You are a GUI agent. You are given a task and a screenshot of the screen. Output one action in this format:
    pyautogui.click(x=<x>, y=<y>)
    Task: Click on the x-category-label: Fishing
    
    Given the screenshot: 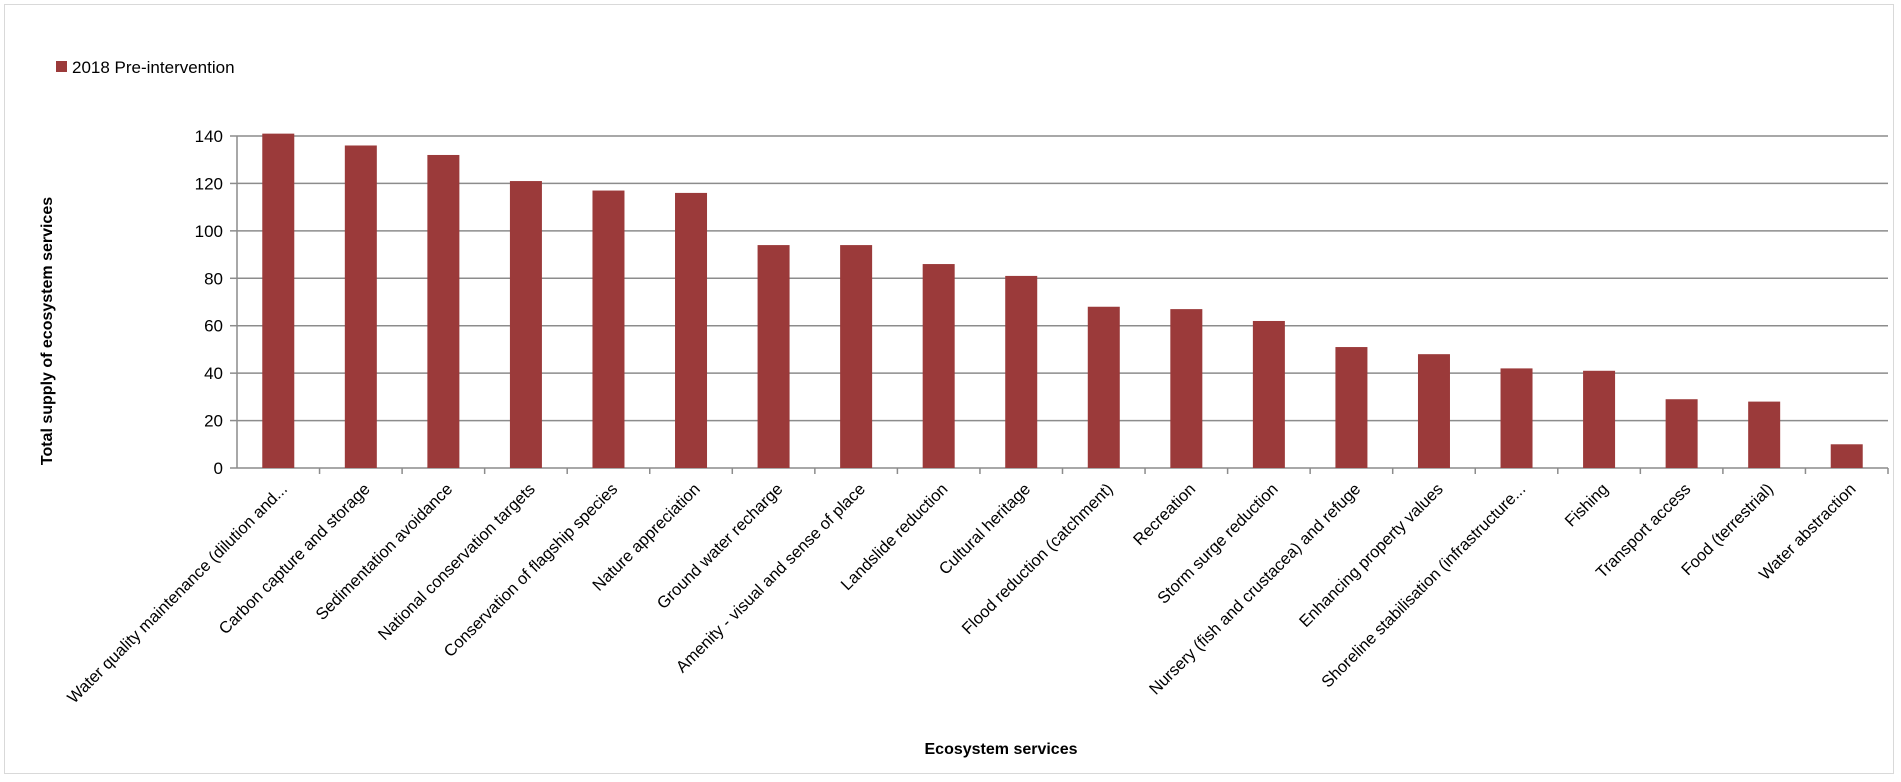 What is the action you would take?
    pyautogui.click(x=1587, y=505)
    